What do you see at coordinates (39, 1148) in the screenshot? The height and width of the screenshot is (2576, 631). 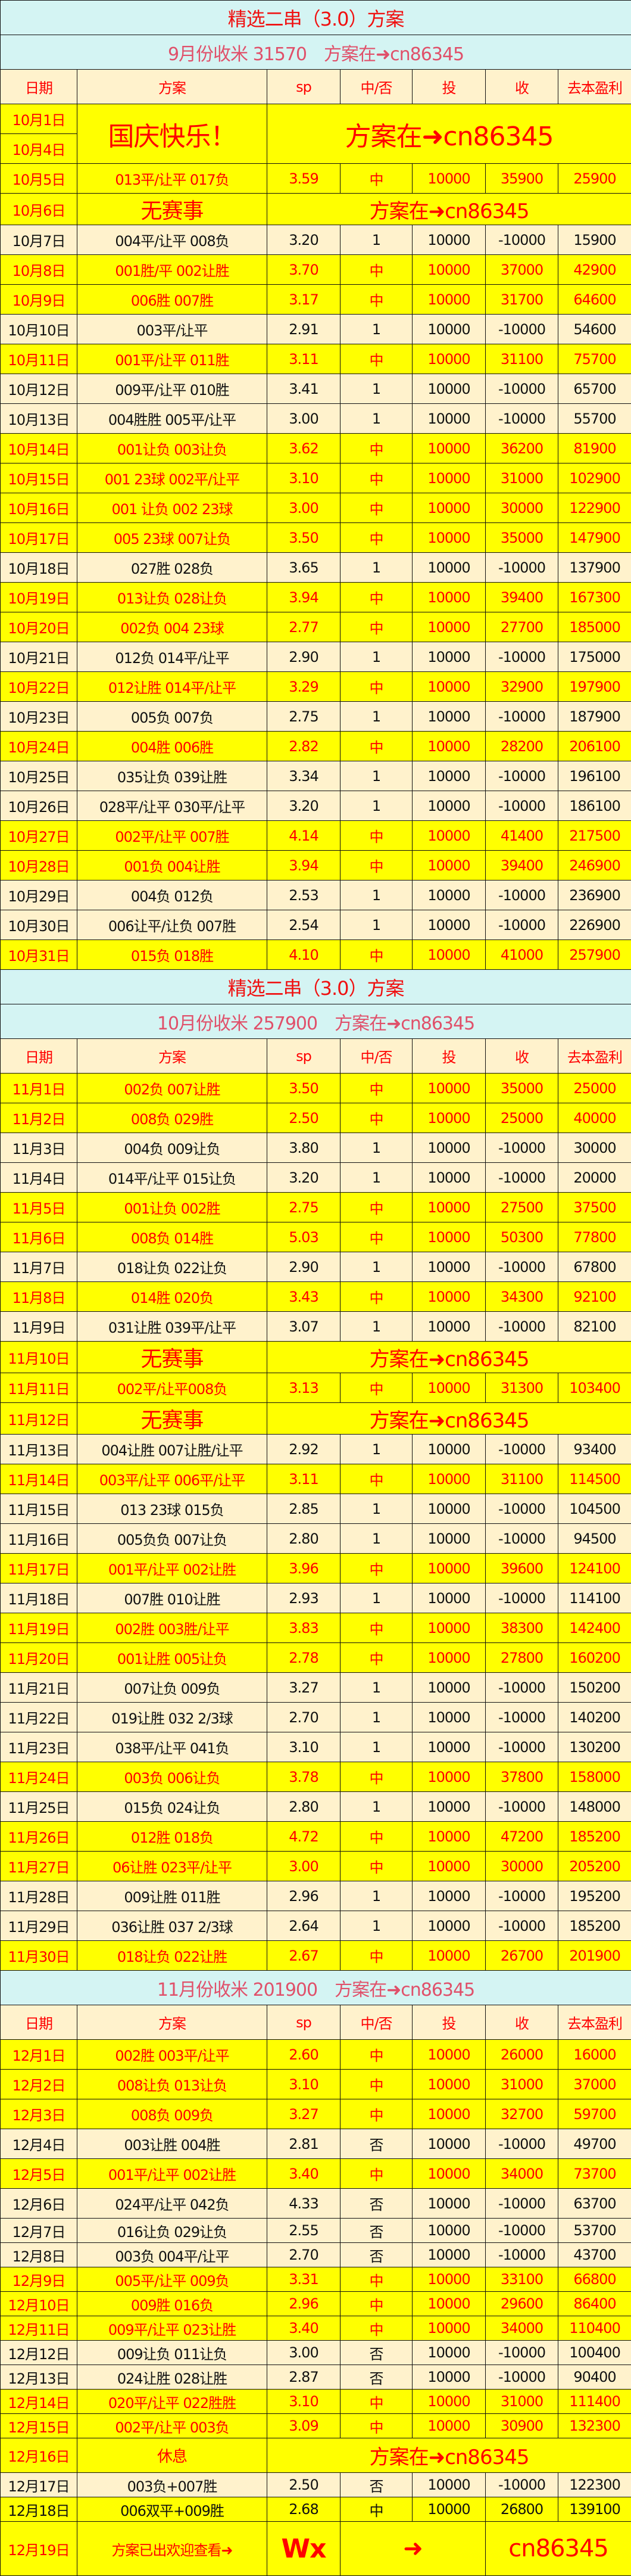 I see `date-cell: 11月3日` at bounding box center [39, 1148].